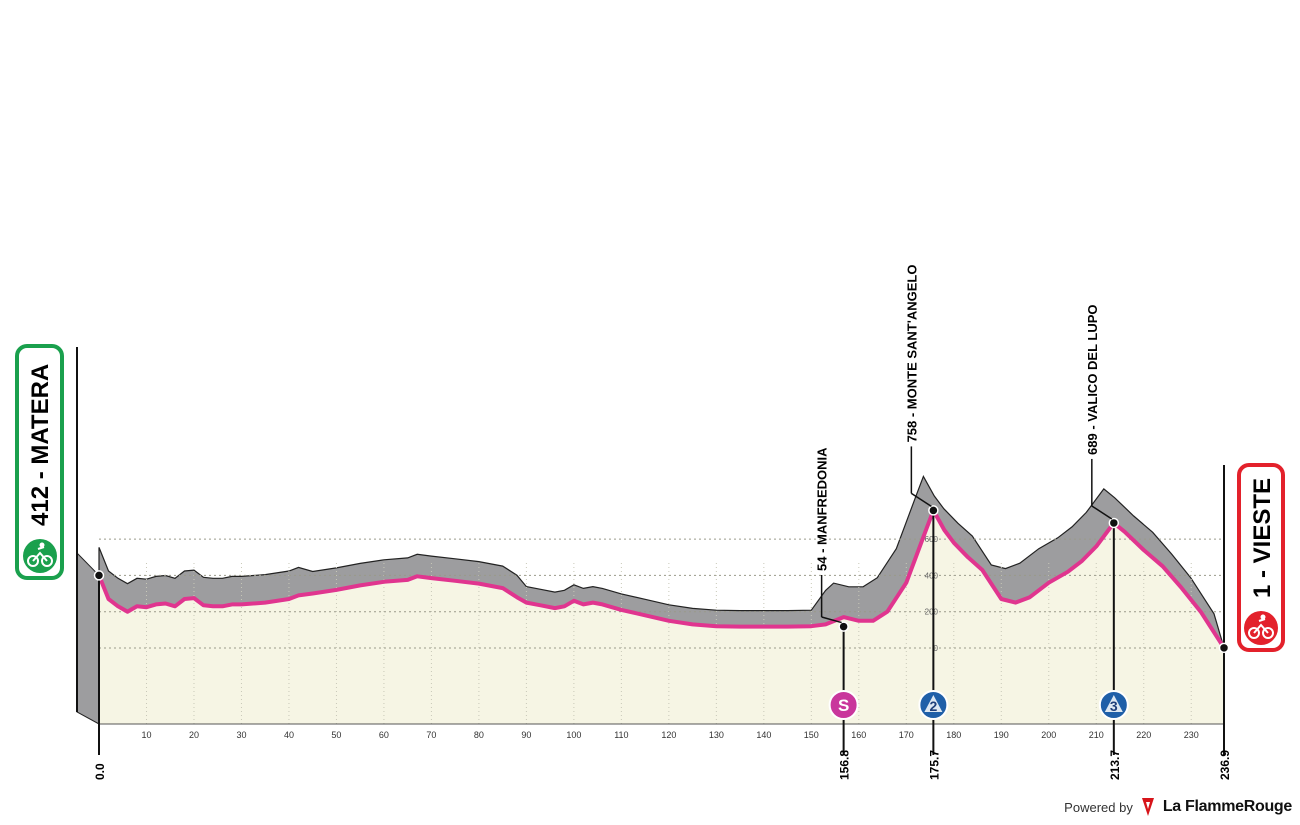  What do you see at coordinates (858, 735) in the screenshot?
I see `x-tick-label: 160` at bounding box center [858, 735].